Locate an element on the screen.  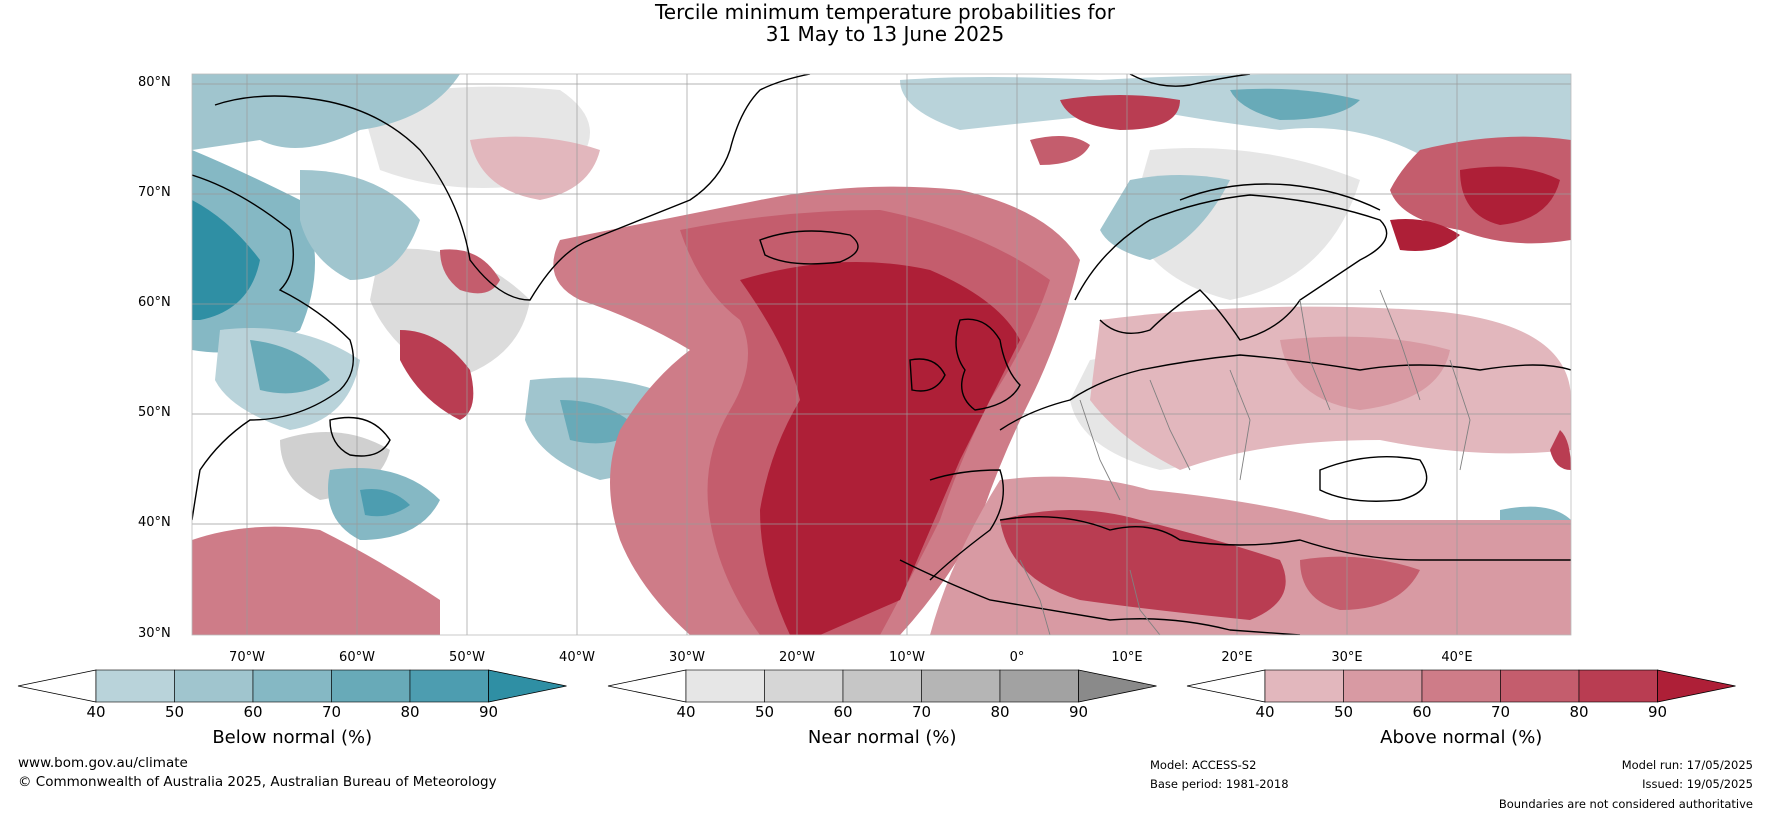
colorbar-below-tick-label: 70 is located at coordinates (331, 712).